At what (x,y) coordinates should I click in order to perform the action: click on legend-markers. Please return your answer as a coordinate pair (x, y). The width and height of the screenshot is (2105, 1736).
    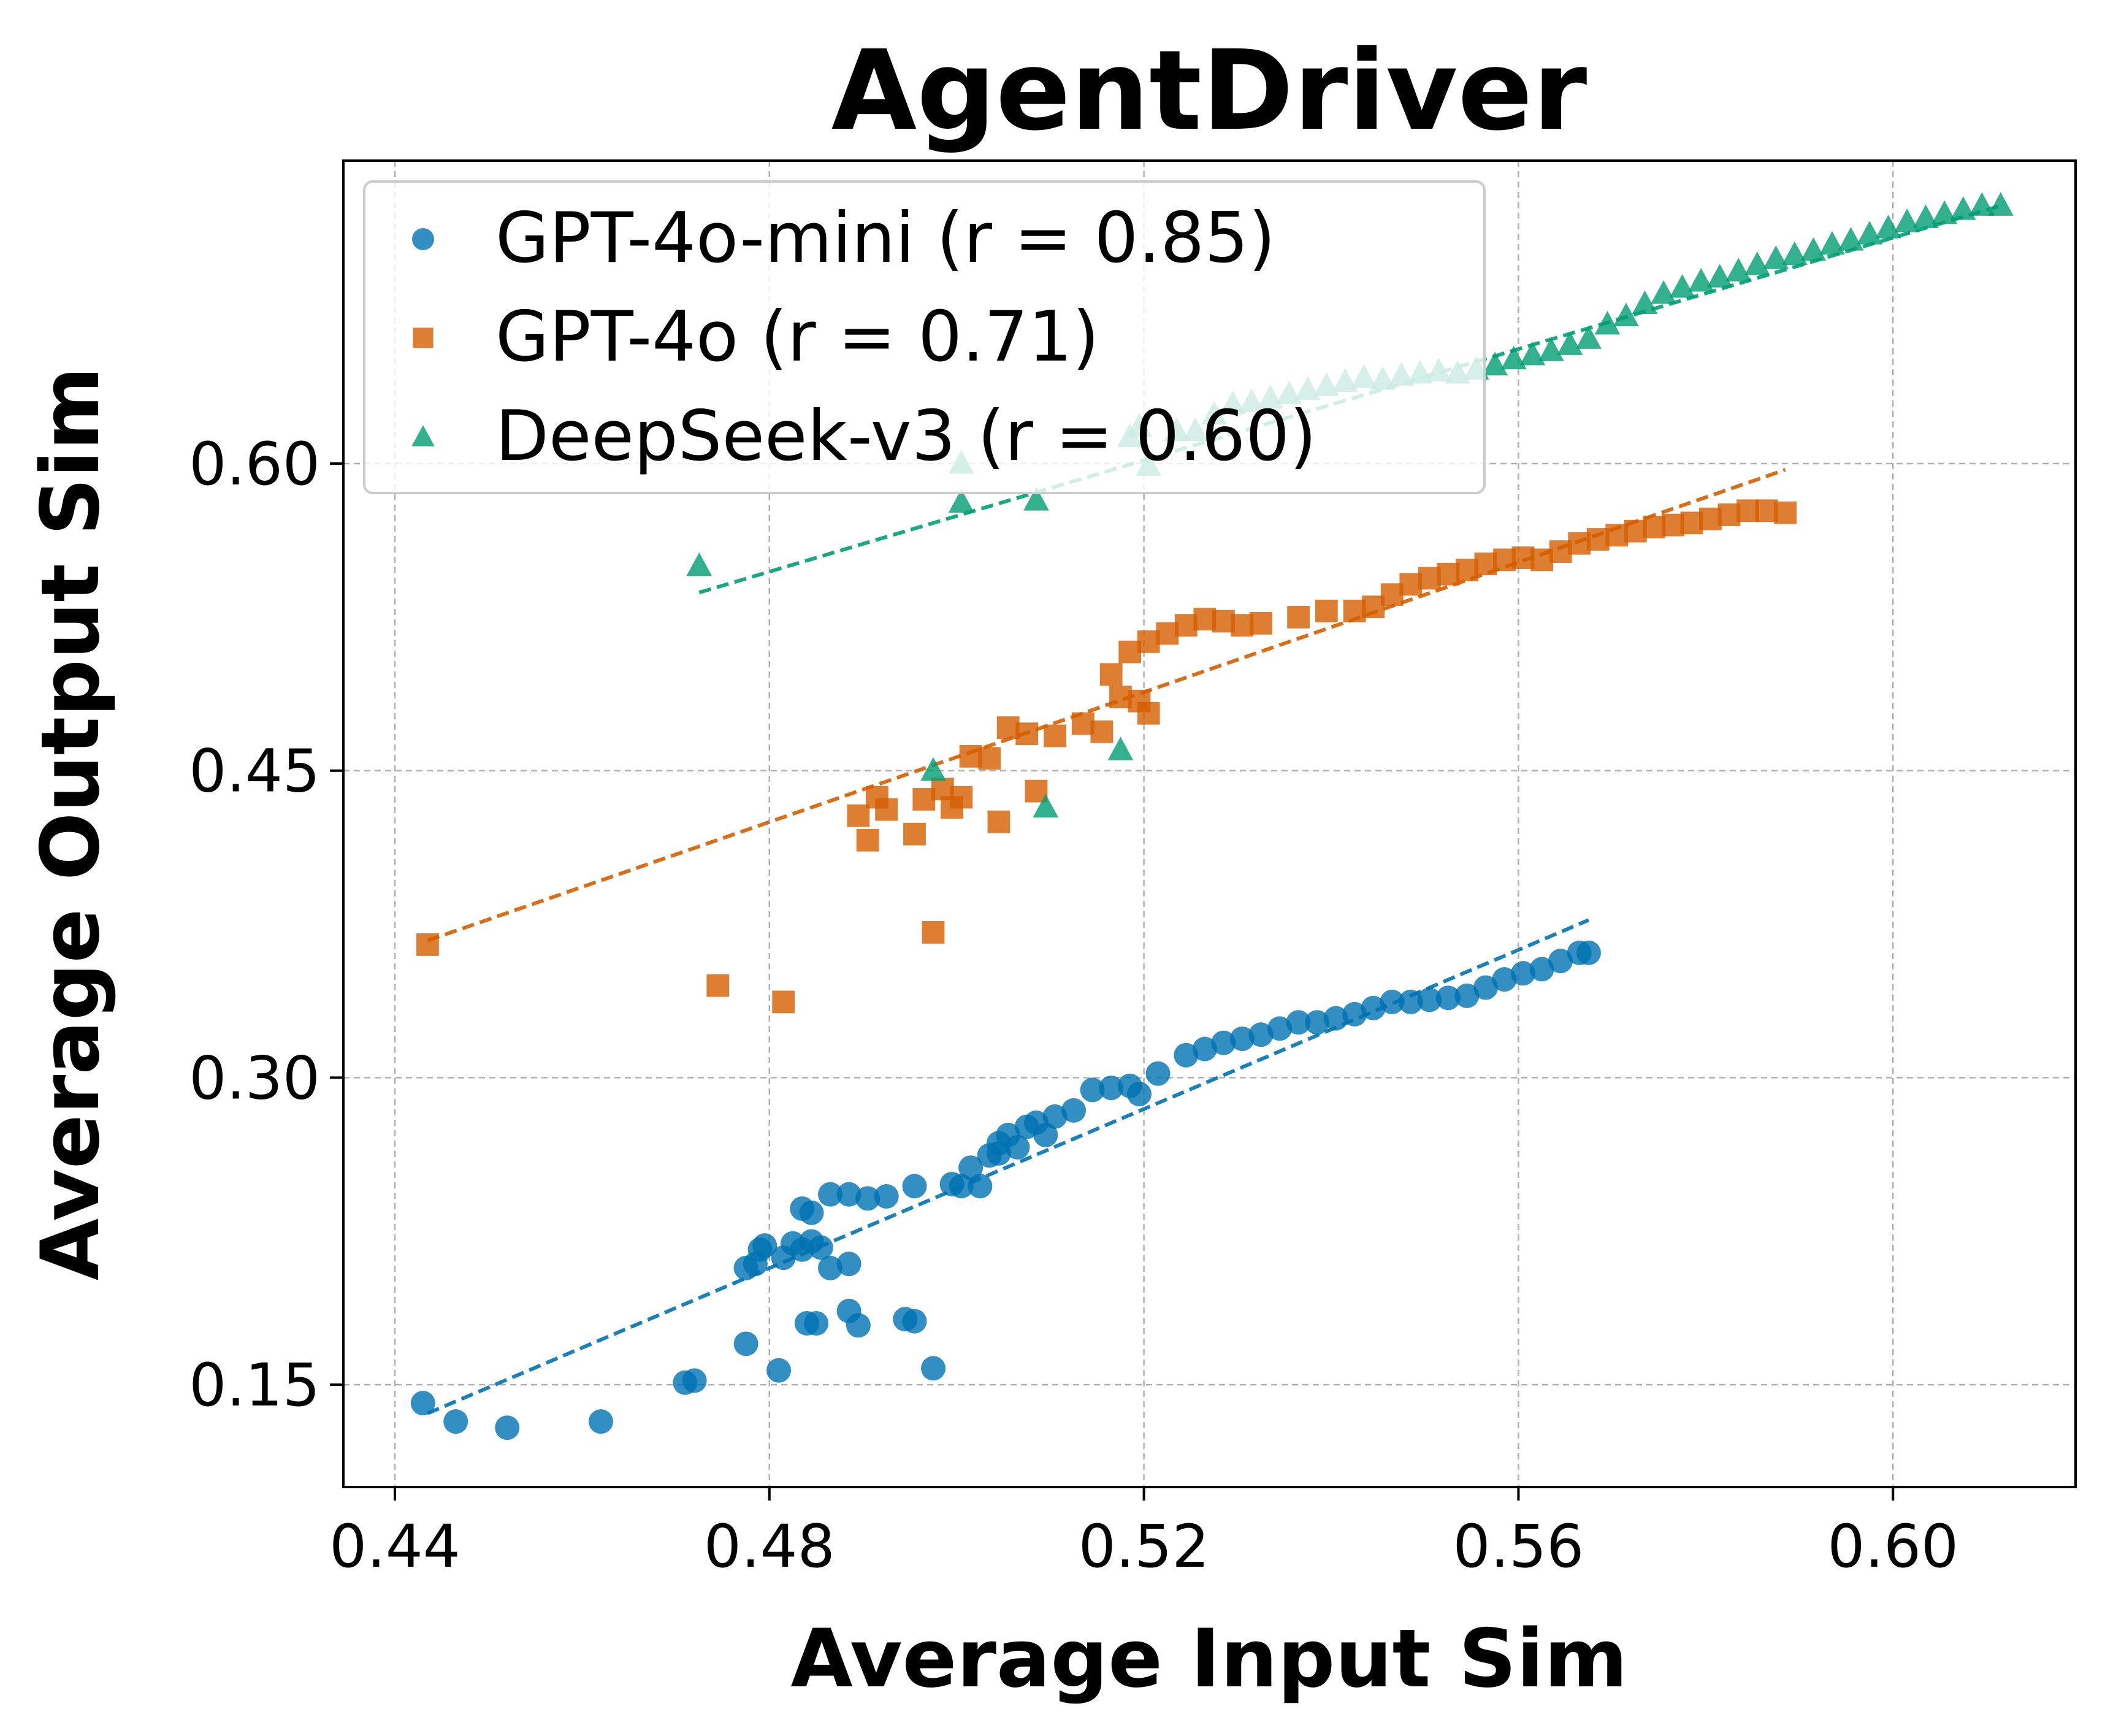
    Looking at the image, I should click on (423, 337).